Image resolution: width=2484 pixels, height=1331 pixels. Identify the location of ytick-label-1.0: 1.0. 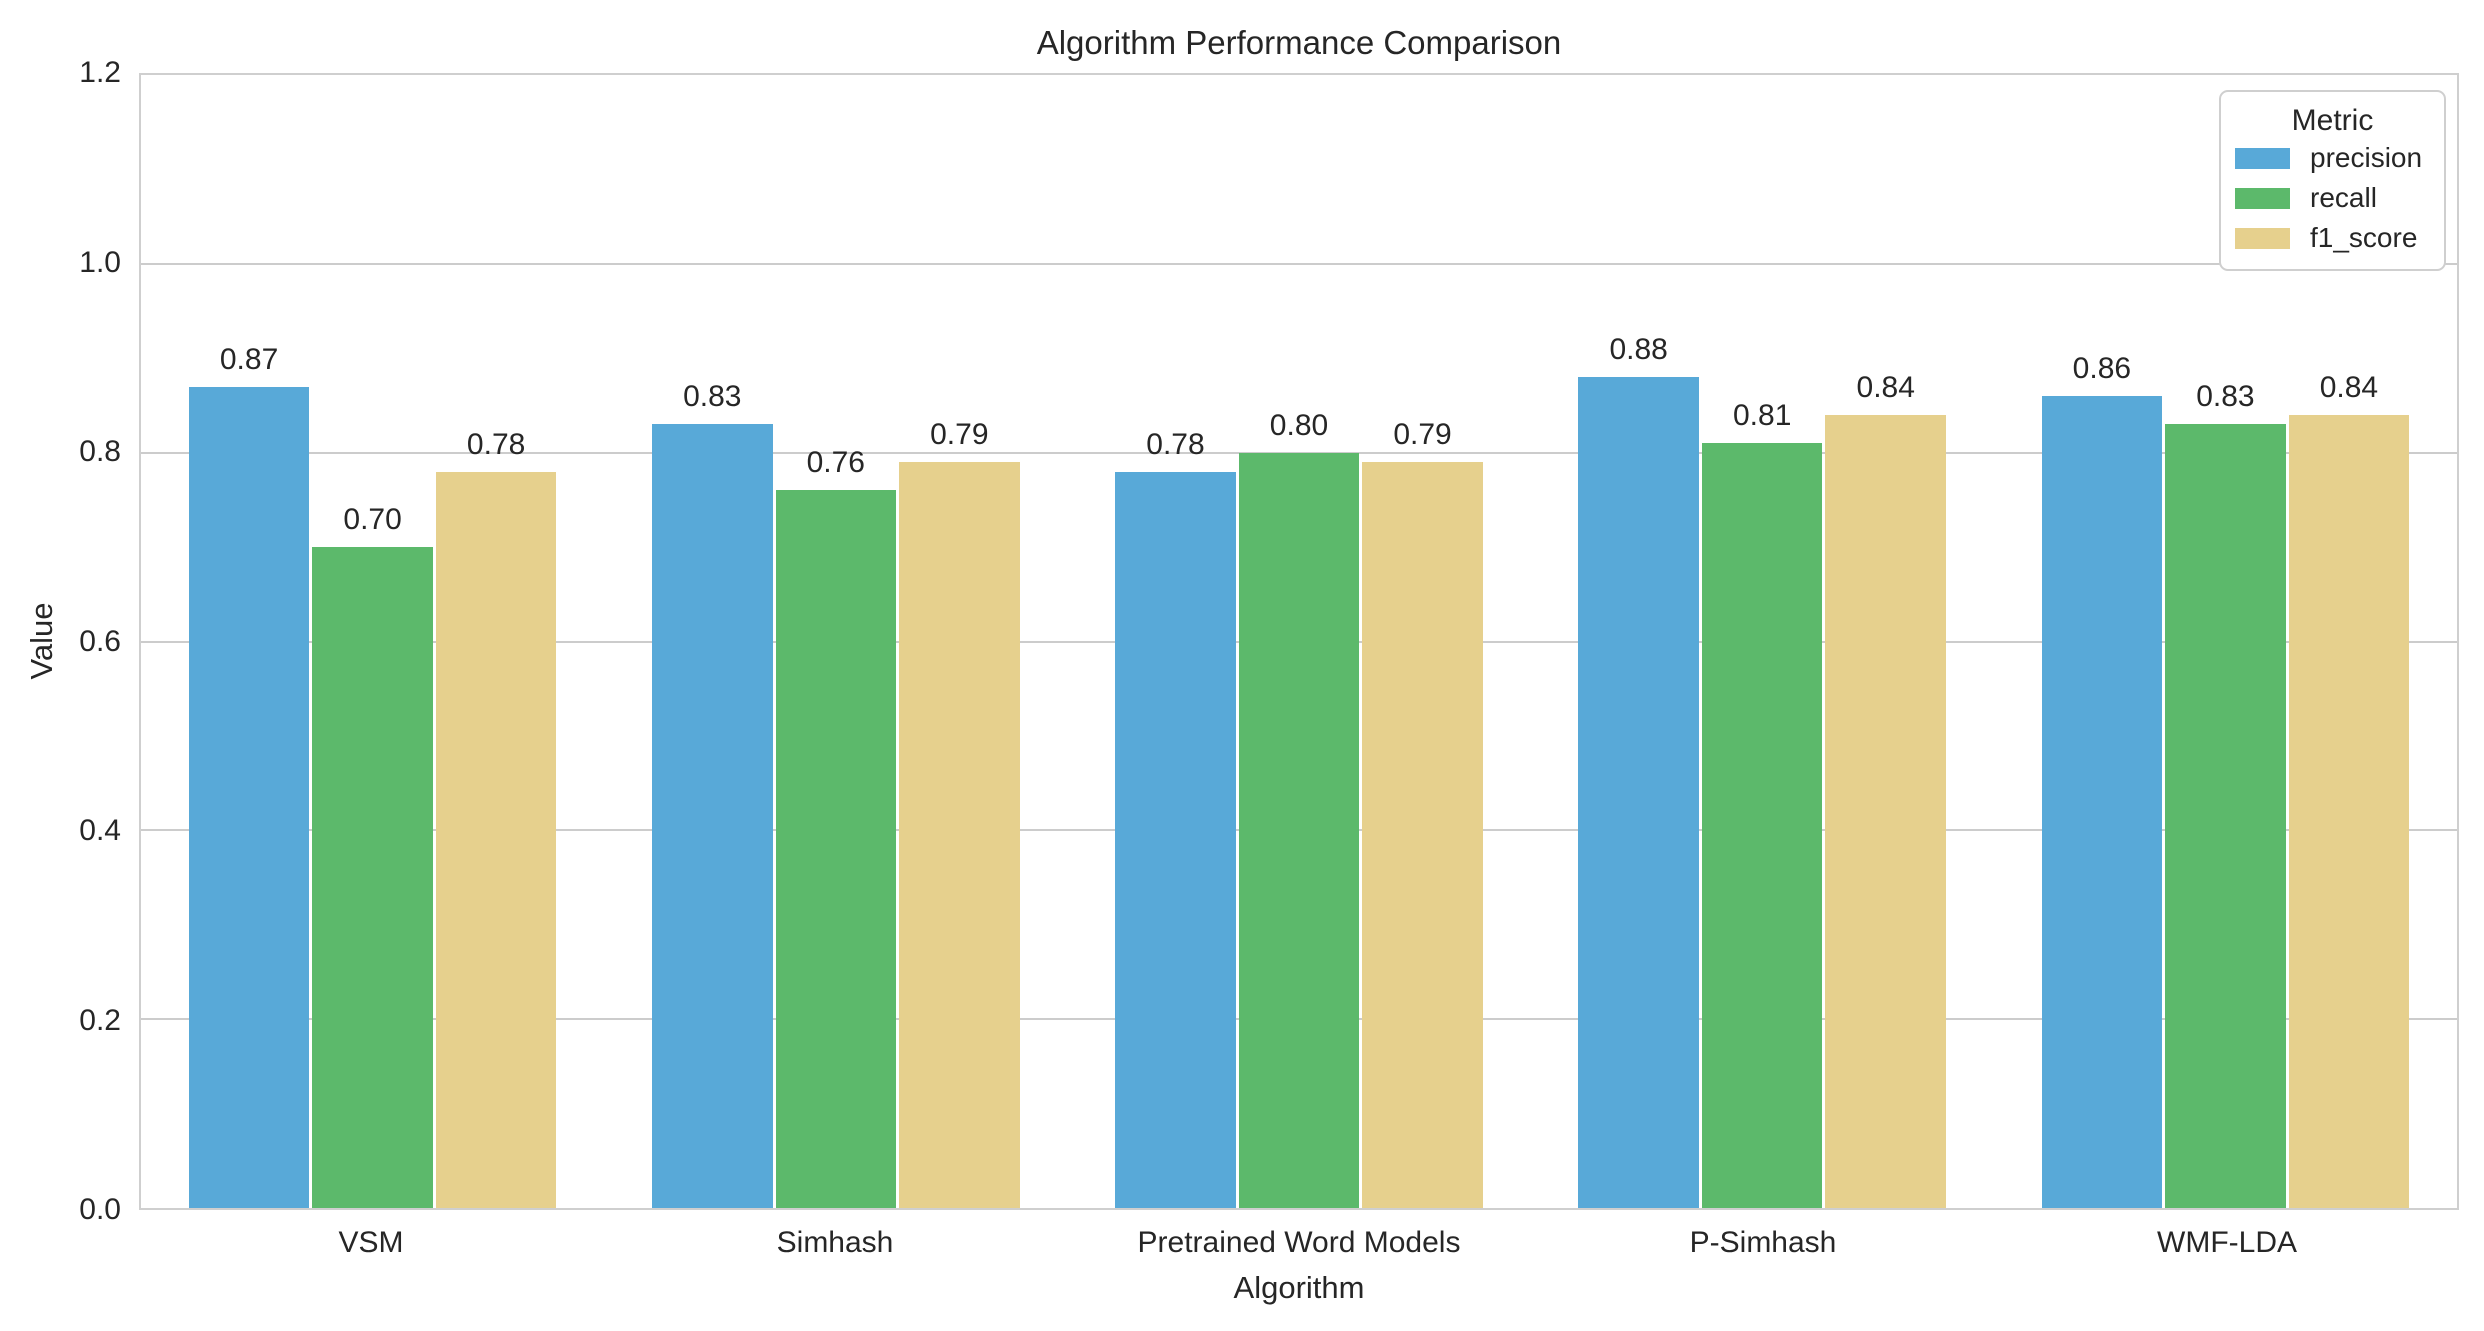
(100, 262).